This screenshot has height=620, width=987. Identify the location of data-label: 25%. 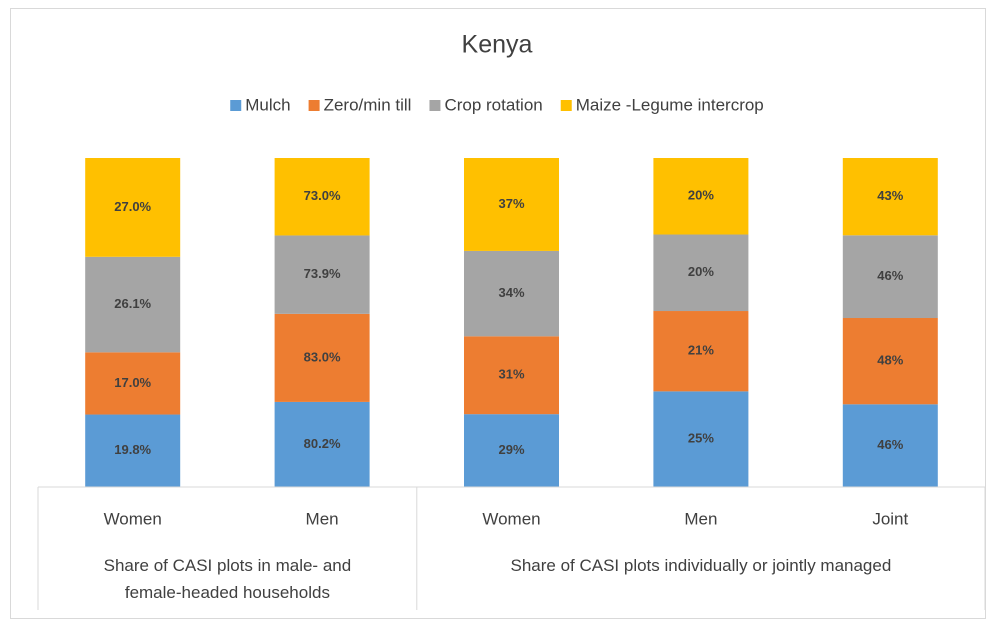
(701, 438).